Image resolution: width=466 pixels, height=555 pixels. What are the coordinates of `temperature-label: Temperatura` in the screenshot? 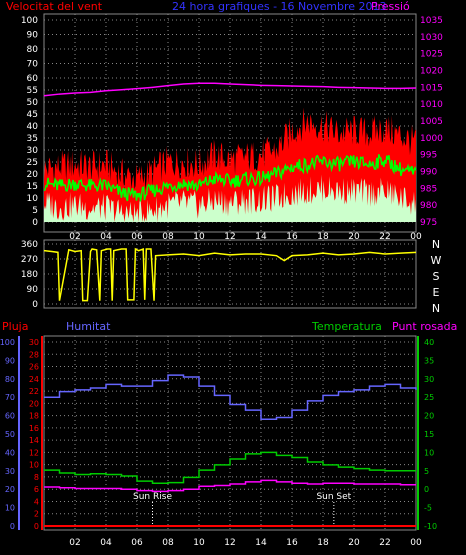 It's located at (346, 326).